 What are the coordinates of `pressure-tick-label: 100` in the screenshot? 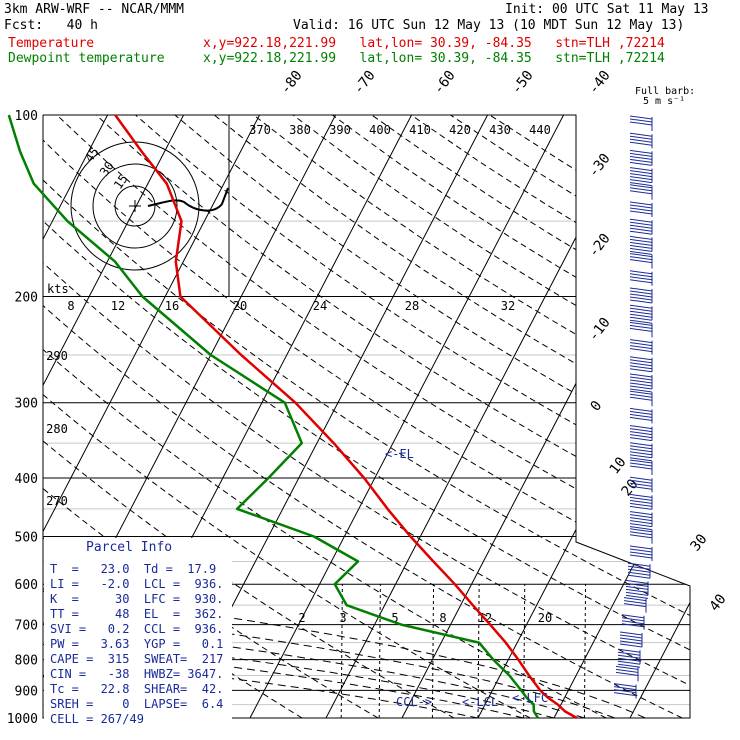 It's located at (26, 116).